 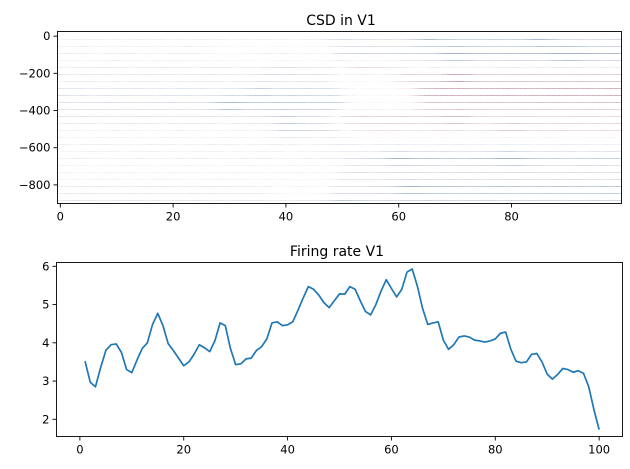 What do you see at coordinates (343, 446) in the screenshot?
I see `firing-rate-x-ticks: 0 20 40 60 80 100` at bounding box center [343, 446].